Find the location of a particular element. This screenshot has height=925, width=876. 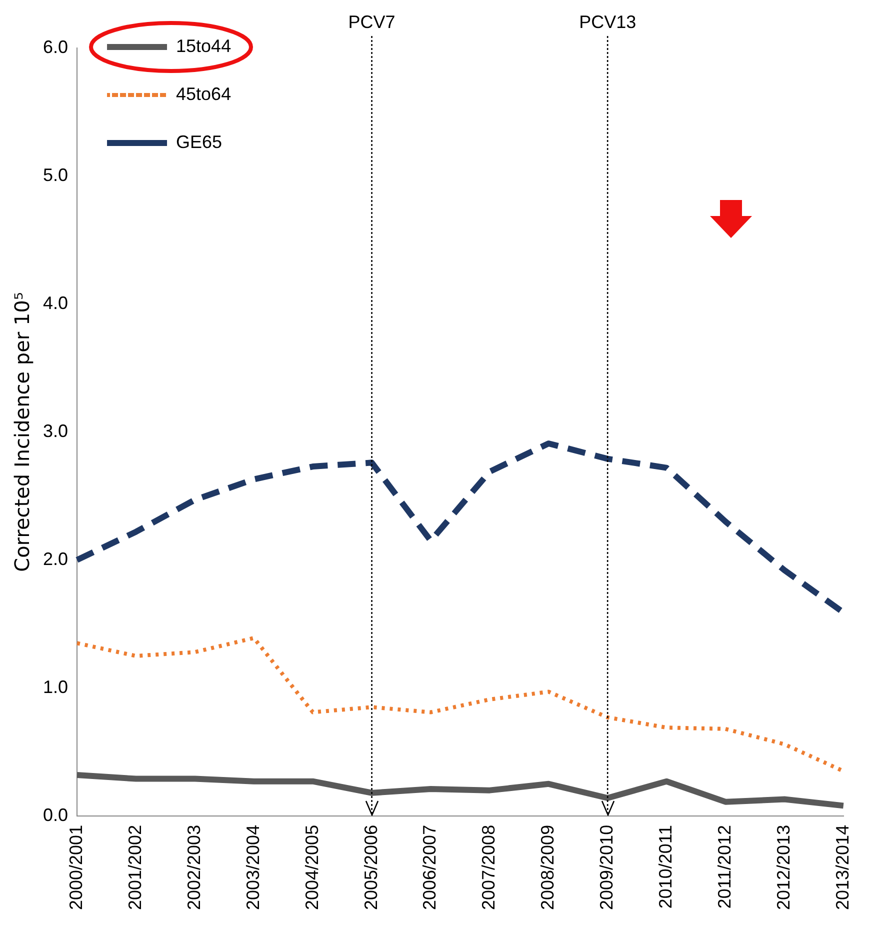

y-tick-label: 3.0 is located at coordinates (55, 430).